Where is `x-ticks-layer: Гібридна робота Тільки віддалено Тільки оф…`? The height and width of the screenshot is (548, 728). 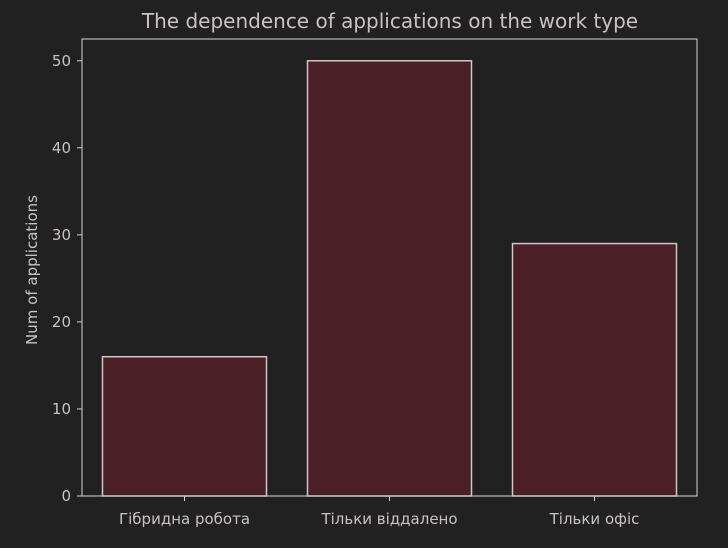
x-ticks-layer: Гібридна робота Тільки віддалено Тільки оф… is located at coordinates (379, 512).